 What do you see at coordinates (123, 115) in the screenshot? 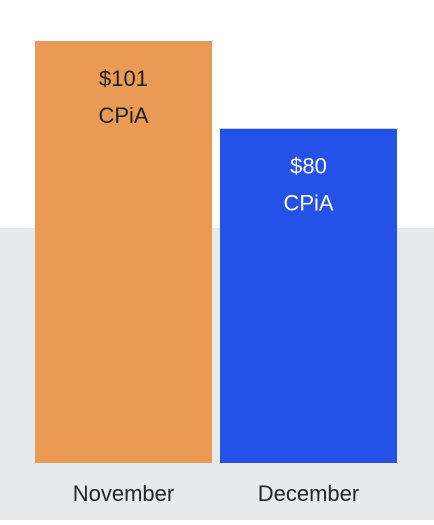
I see `value-label-november-line-2: CPiA` at bounding box center [123, 115].